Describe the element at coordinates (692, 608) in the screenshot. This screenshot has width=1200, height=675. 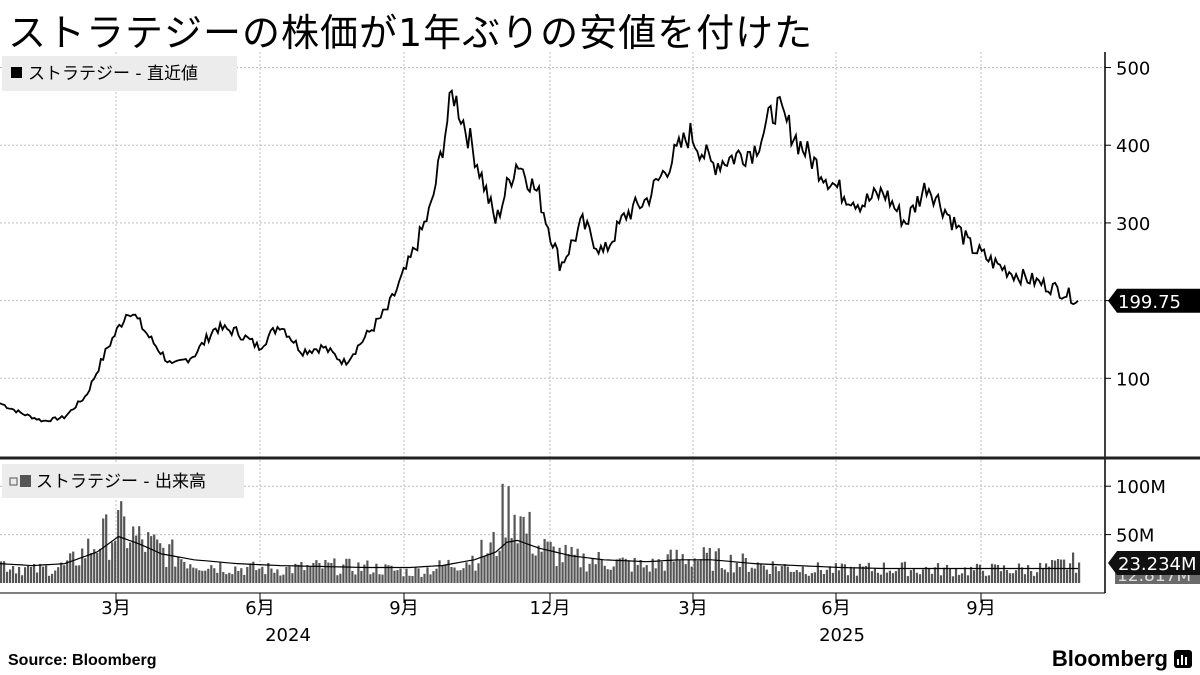
I see `x-tick-label: 3月` at that location.